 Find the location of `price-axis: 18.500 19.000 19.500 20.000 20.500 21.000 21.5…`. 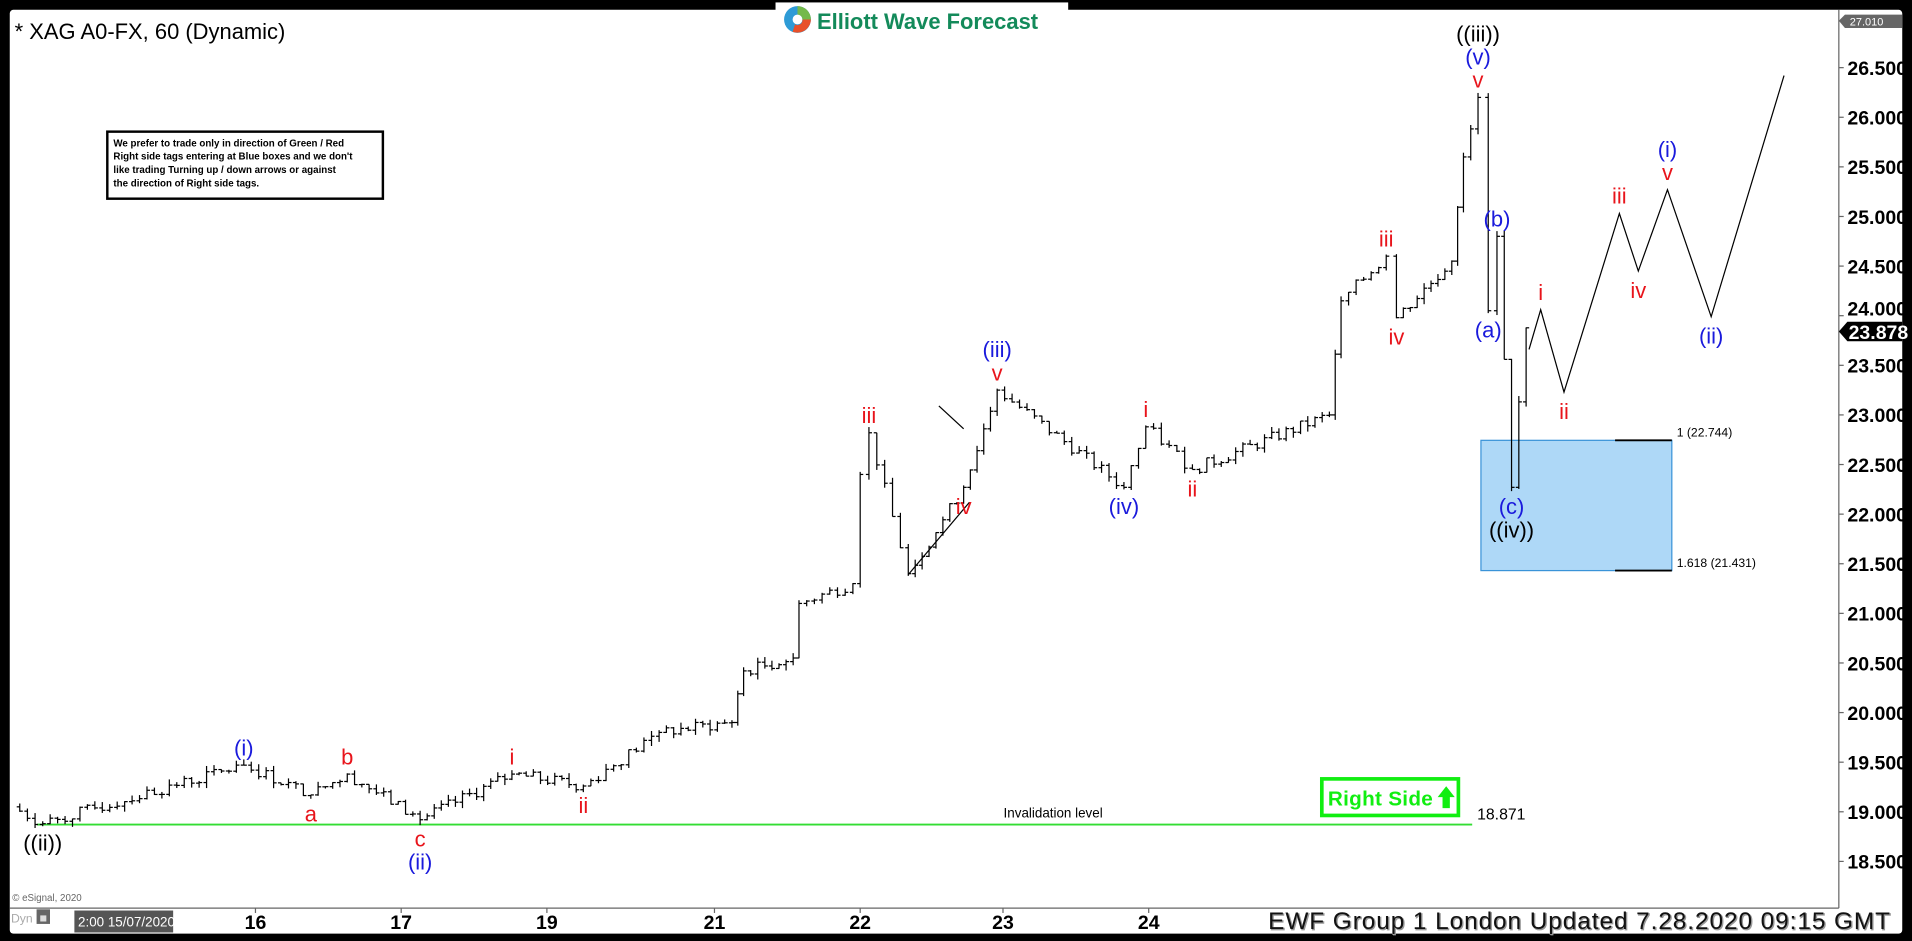

price-axis: 18.500 19.000 19.500 20.000 20.500 21.000 21.5… is located at coordinates (1872, 466).